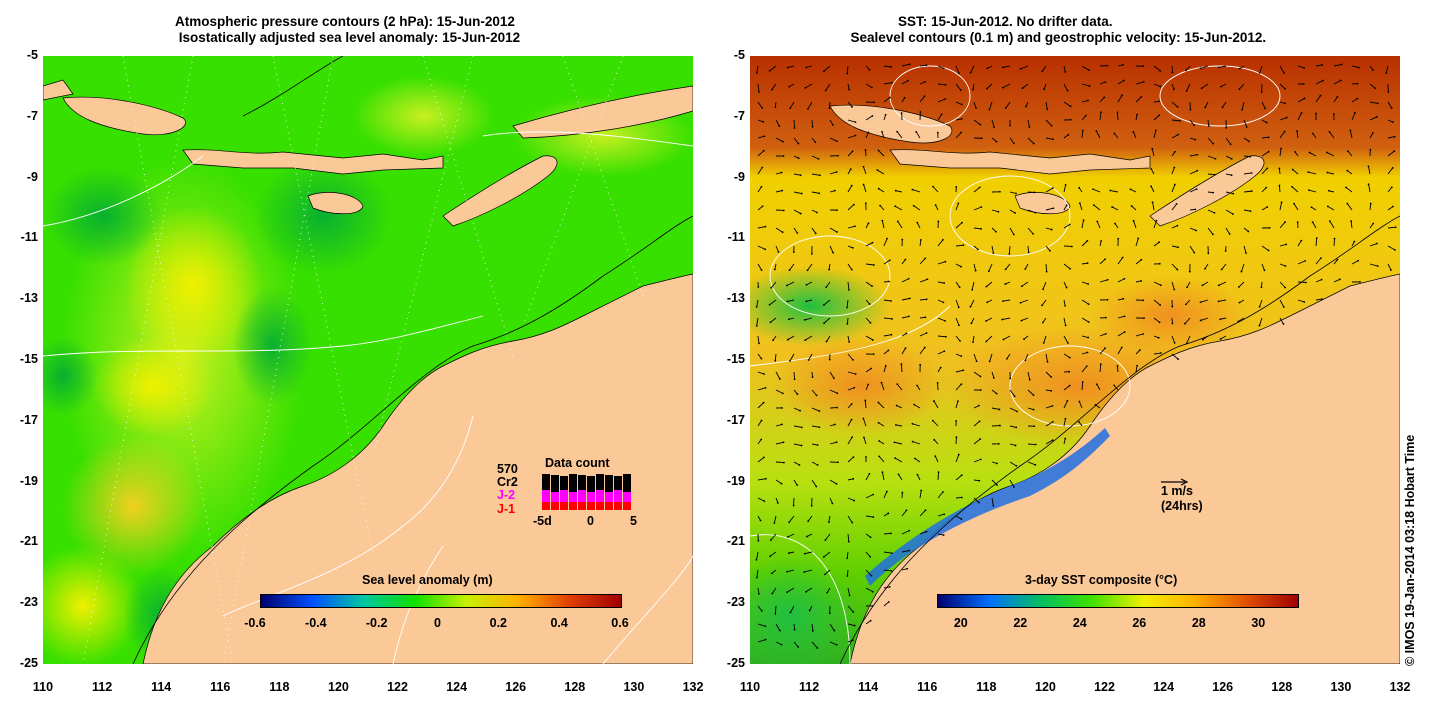 The width and height of the screenshot is (1440, 710). Describe the element at coordinates (1223, 687) in the screenshot. I see `x-tick-label: 126` at that location.